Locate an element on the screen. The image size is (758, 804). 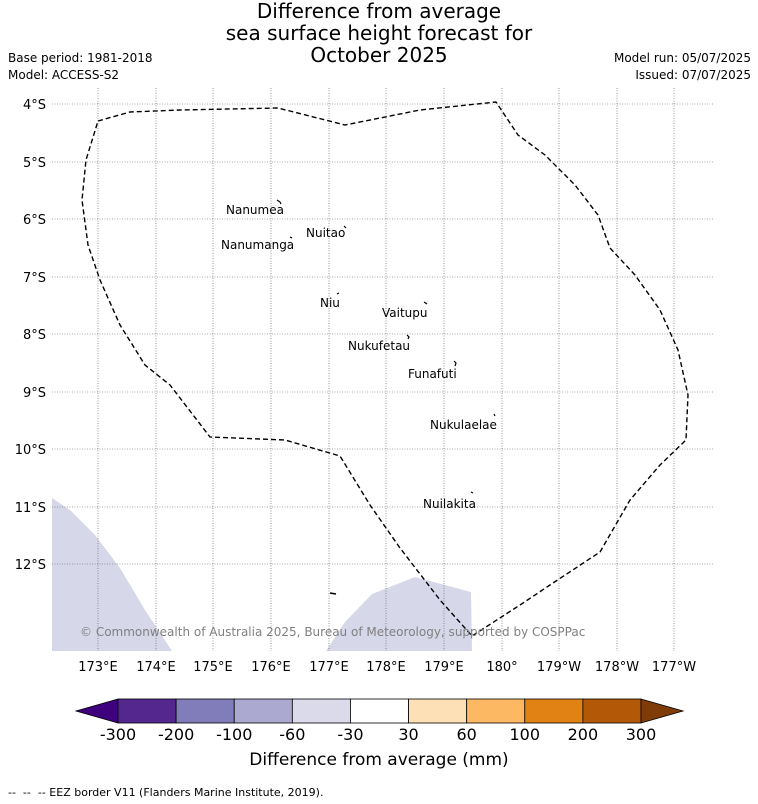
island-label: Nuilakita is located at coordinates (449, 504).